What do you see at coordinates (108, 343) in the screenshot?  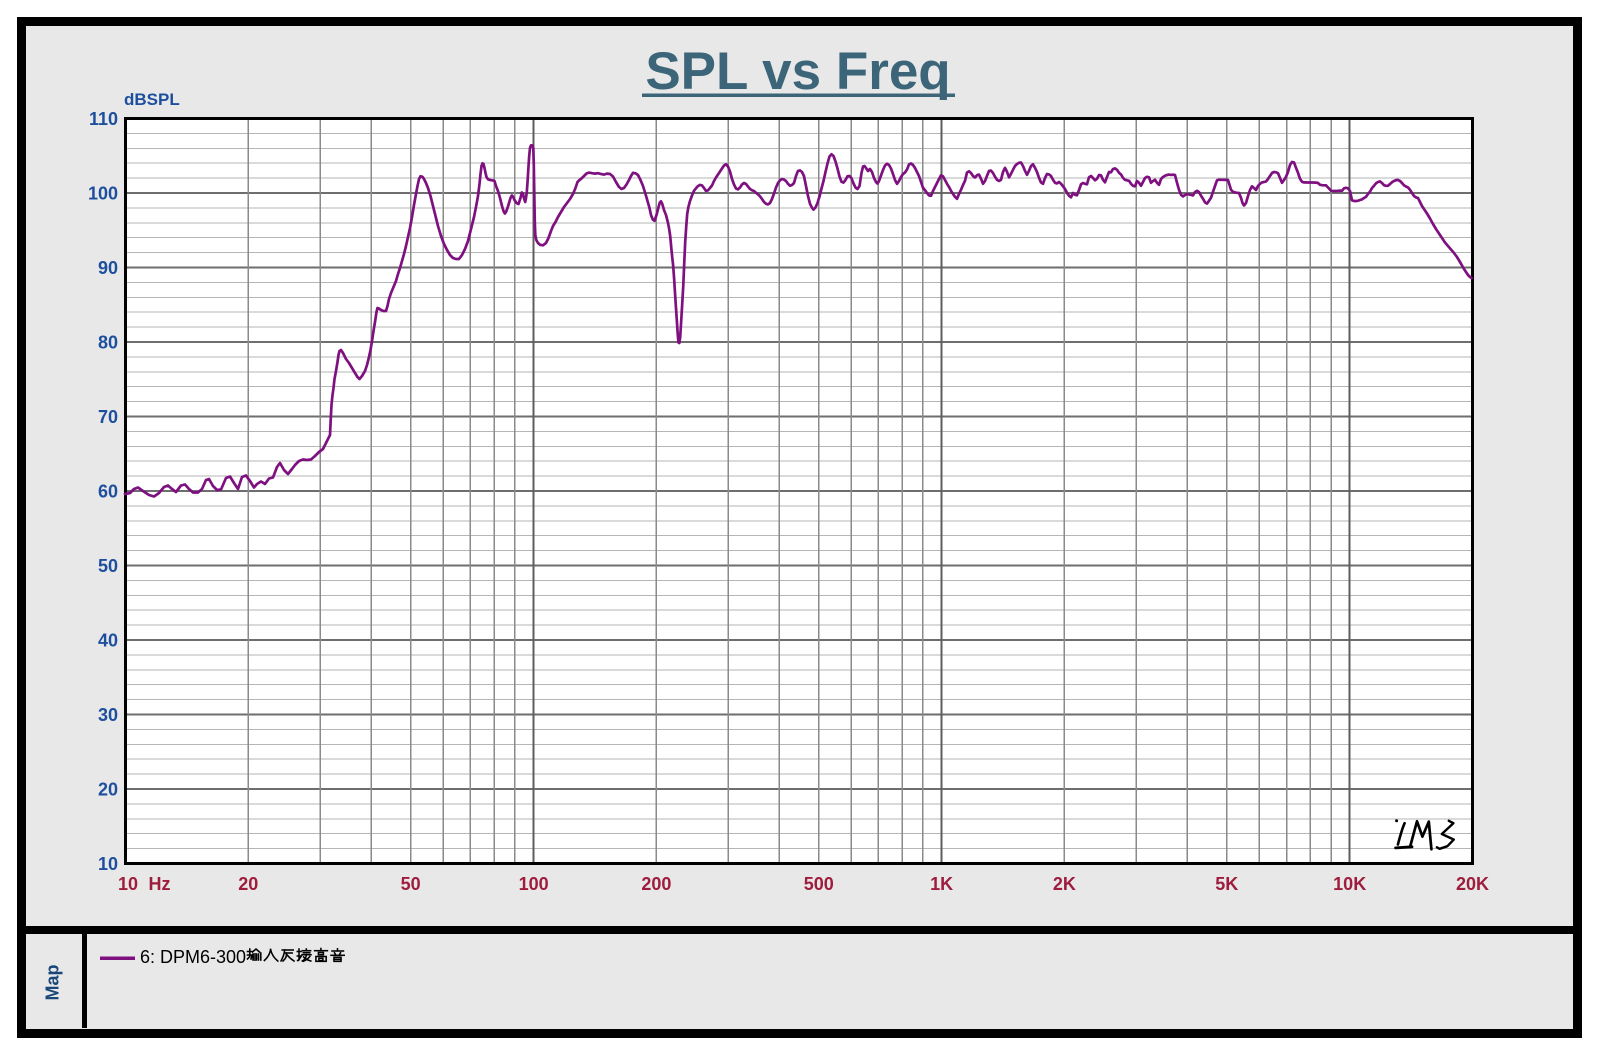 I see `svg-text: 80` at bounding box center [108, 343].